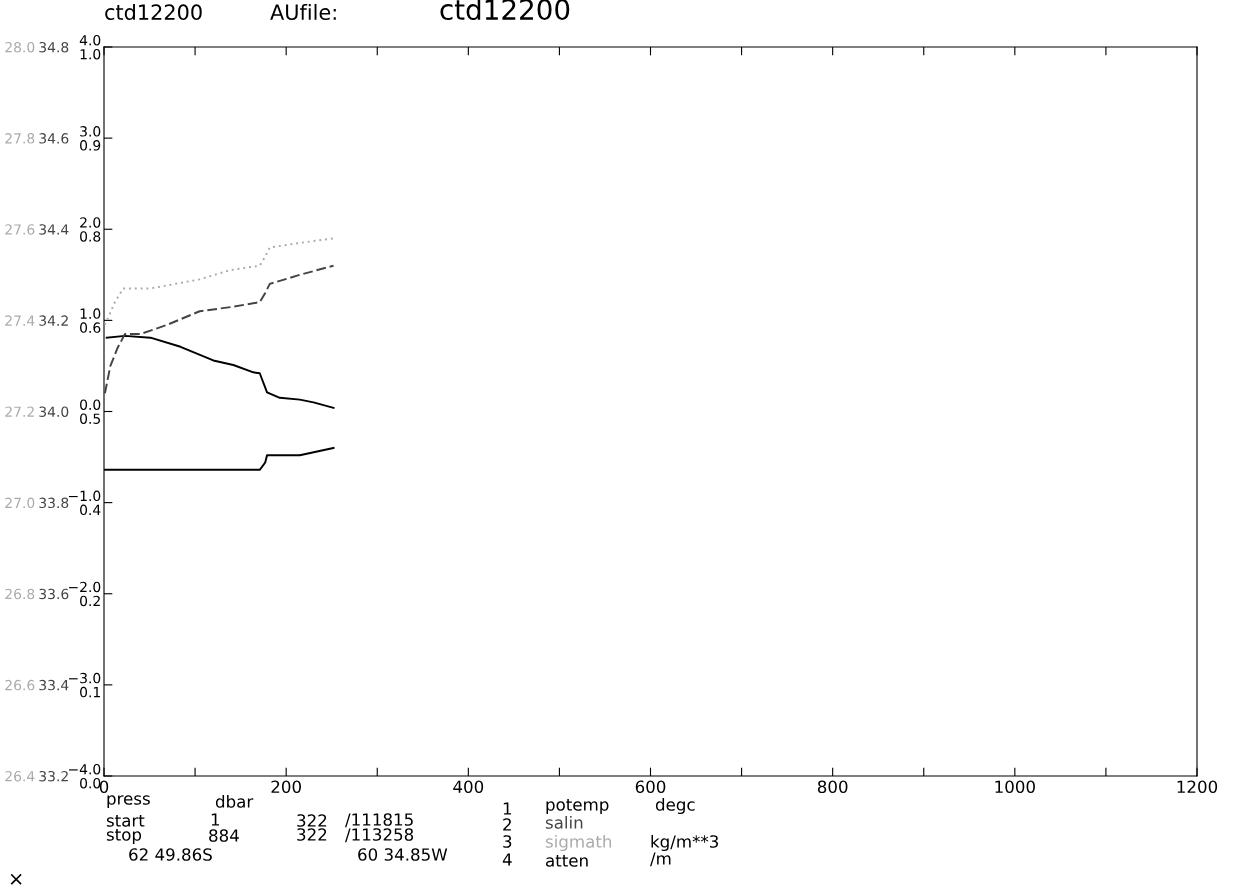 The height and width of the screenshot is (894, 1246). What do you see at coordinates (84, 678) in the screenshot?
I see `y-tick-label: −3.0` at bounding box center [84, 678].